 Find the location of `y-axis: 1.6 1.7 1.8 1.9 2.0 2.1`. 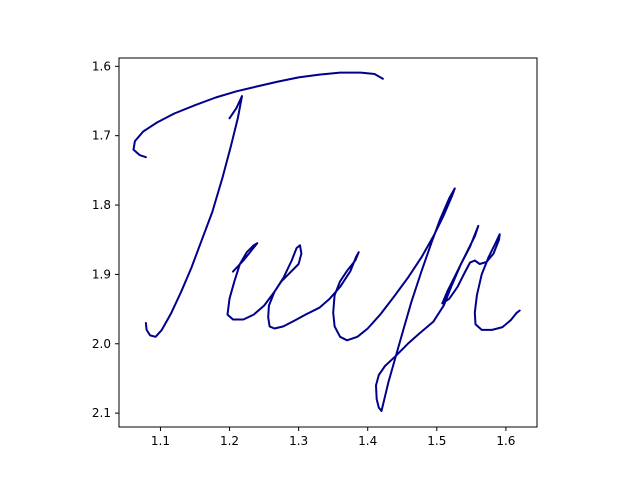

y-axis: 1.6 1.7 1.8 1.9 2.0 2.1 is located at coordinates (105, 239).